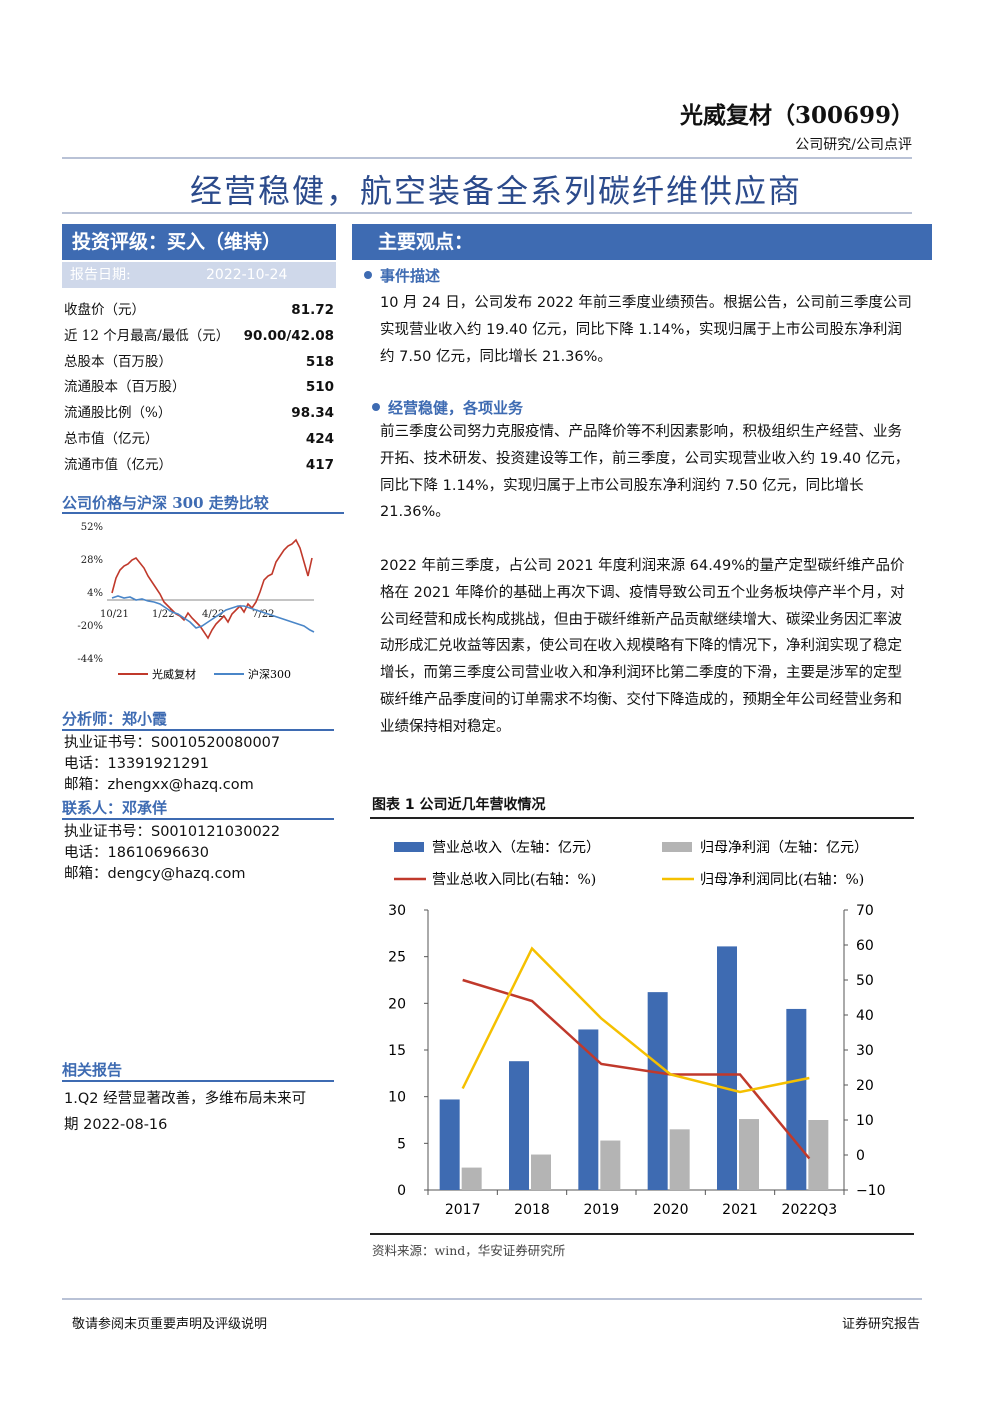 The height and width of the screenshot is (1403, 992). Describe the element at coordinates (104, 310) in the screenshot. I see `stat-label: 收盘价（元）` at that location.